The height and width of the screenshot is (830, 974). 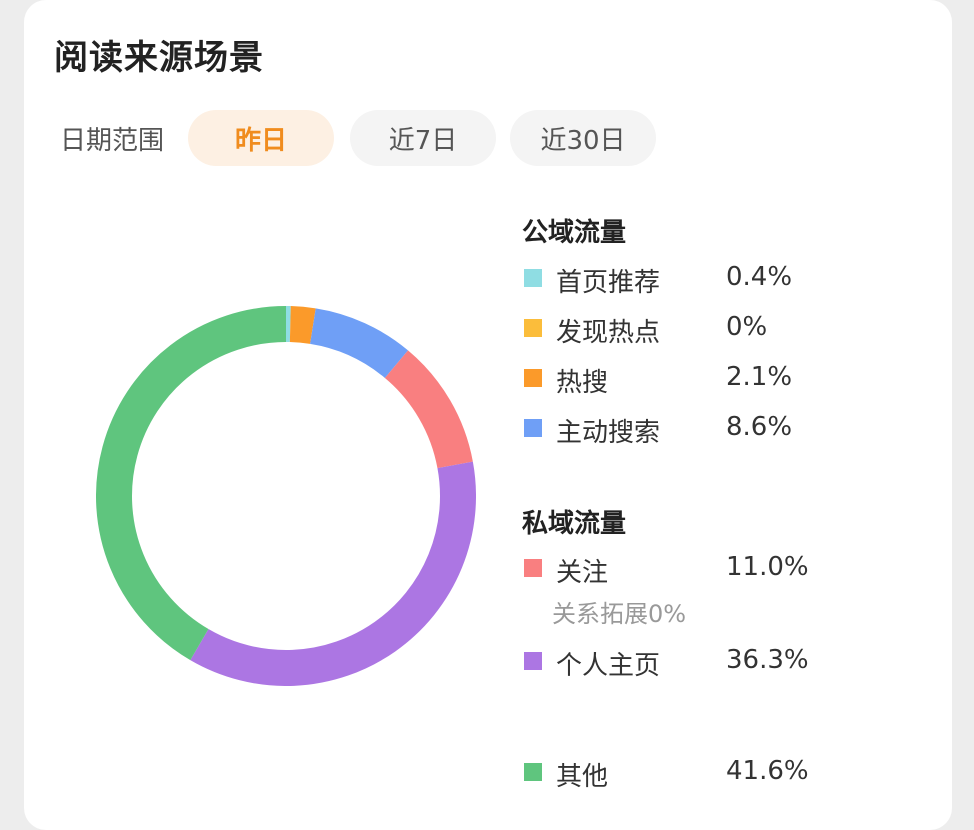 I want to click on donut-slice-其他, so click(x=200, y=484).